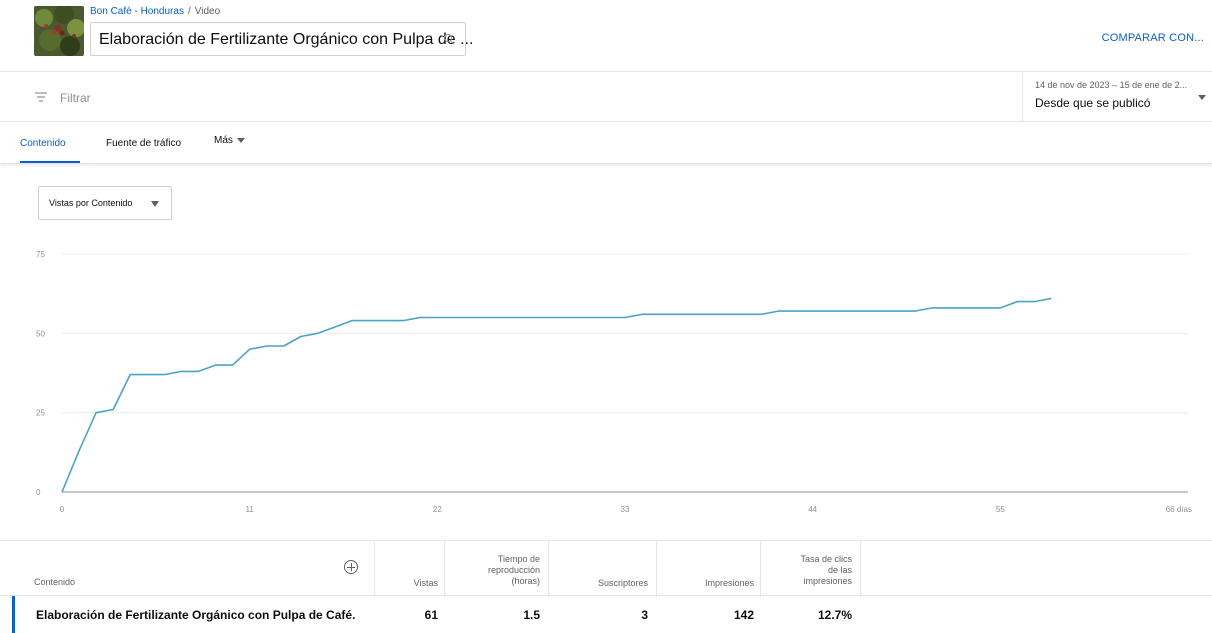 Image resolution: width=1212 pixels, height=633 pixels. What do you see at coordinates (449, 39) in the screenshot?
I see `search-icon` at bounding box center [449, 39].